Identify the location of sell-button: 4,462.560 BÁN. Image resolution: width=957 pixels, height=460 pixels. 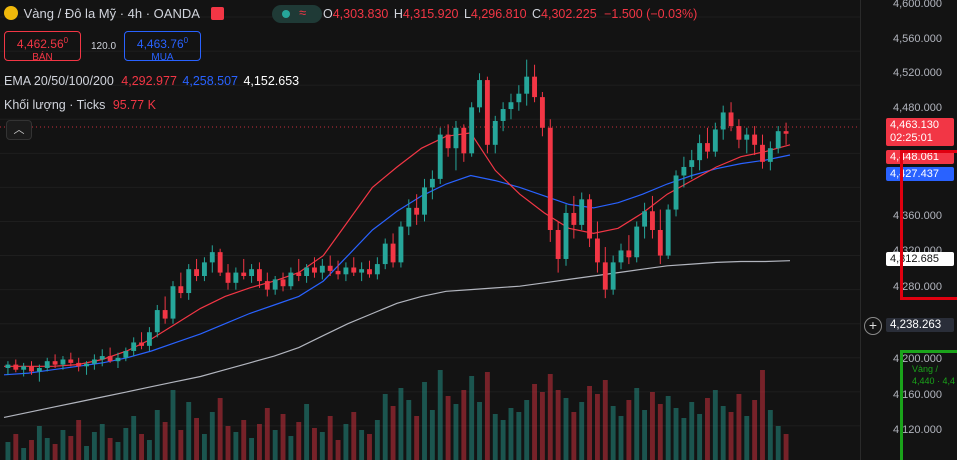
(42, 47).